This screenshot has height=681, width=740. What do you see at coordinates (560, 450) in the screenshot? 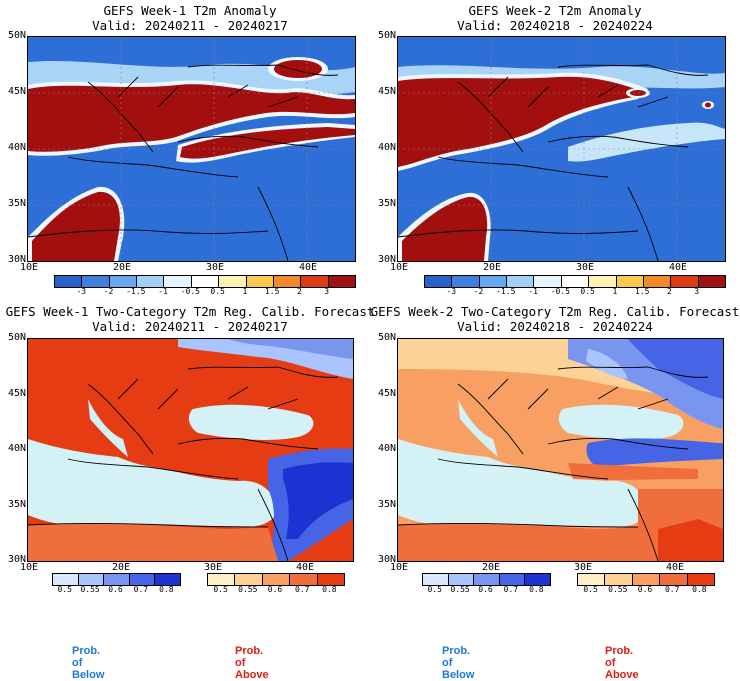
I see `map-week2-probability` at bounding box center [560, 450].